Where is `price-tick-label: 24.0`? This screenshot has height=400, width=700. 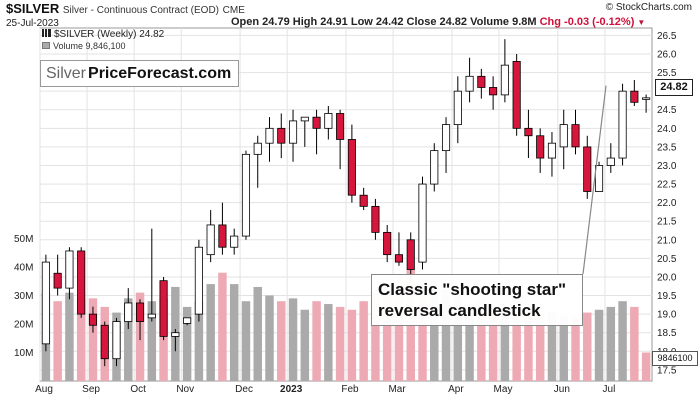 price-tick-label: 24.0 is located at coordinates (667, 129).